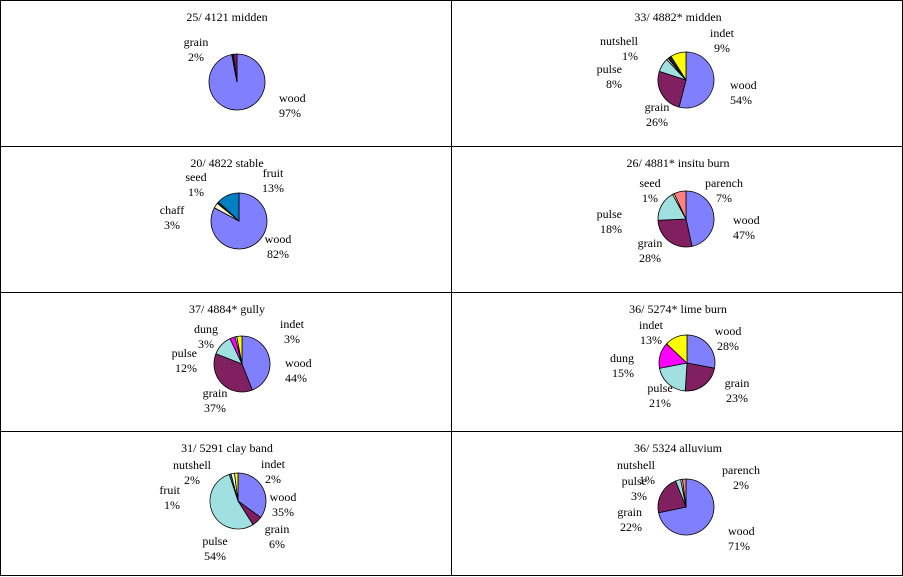 The image size is (903, 577). What do you see at coordinates (737, 398) in the screenshot?
I see `slice-percent: 23%` at bounding box center [737, 398].